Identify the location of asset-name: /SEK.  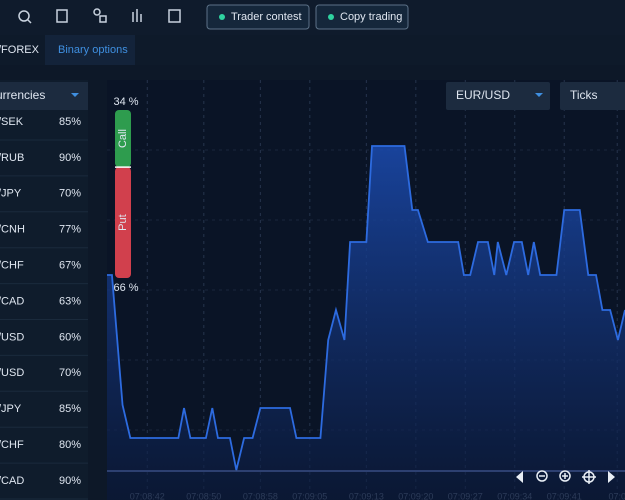
(12, 122).